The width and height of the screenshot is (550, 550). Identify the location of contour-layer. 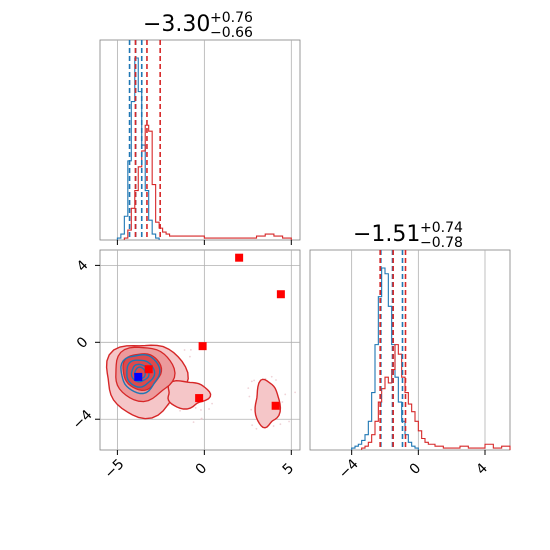
(201, 387).